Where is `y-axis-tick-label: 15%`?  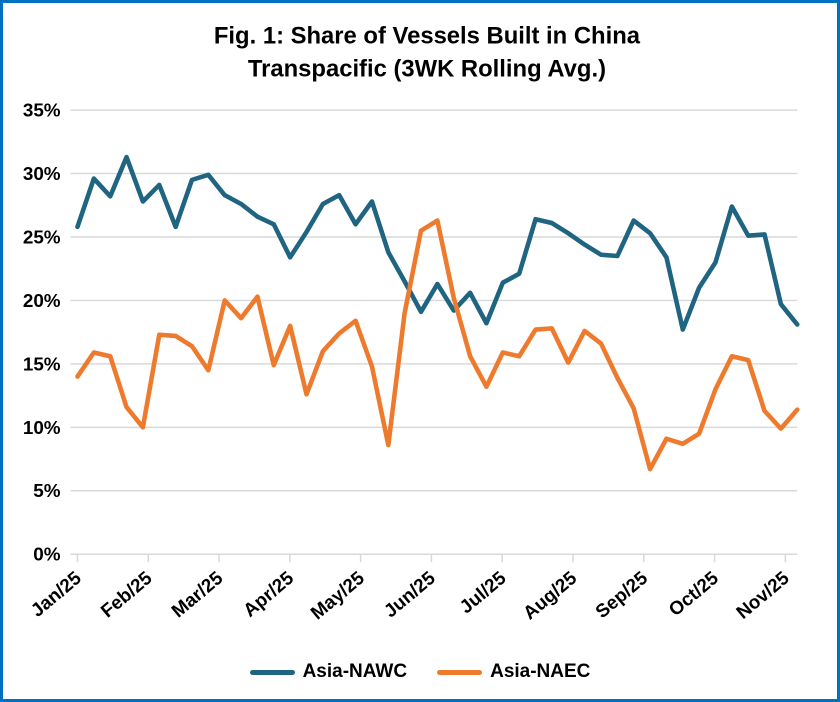 y-axis-tick-label: 15% is located at coordinates (42, 363).